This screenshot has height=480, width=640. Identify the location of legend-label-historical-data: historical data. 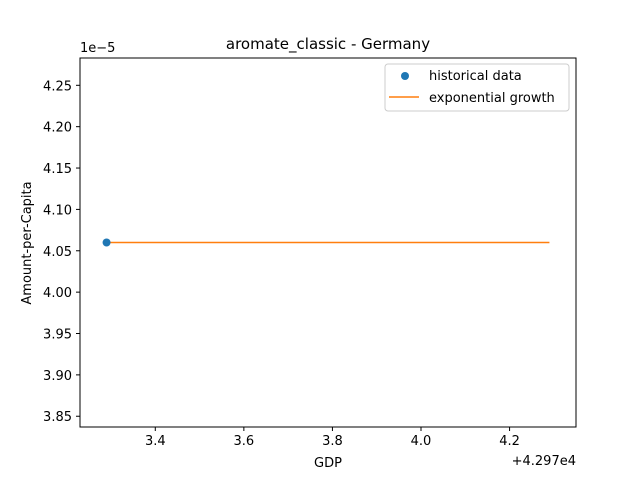
(475, 76).